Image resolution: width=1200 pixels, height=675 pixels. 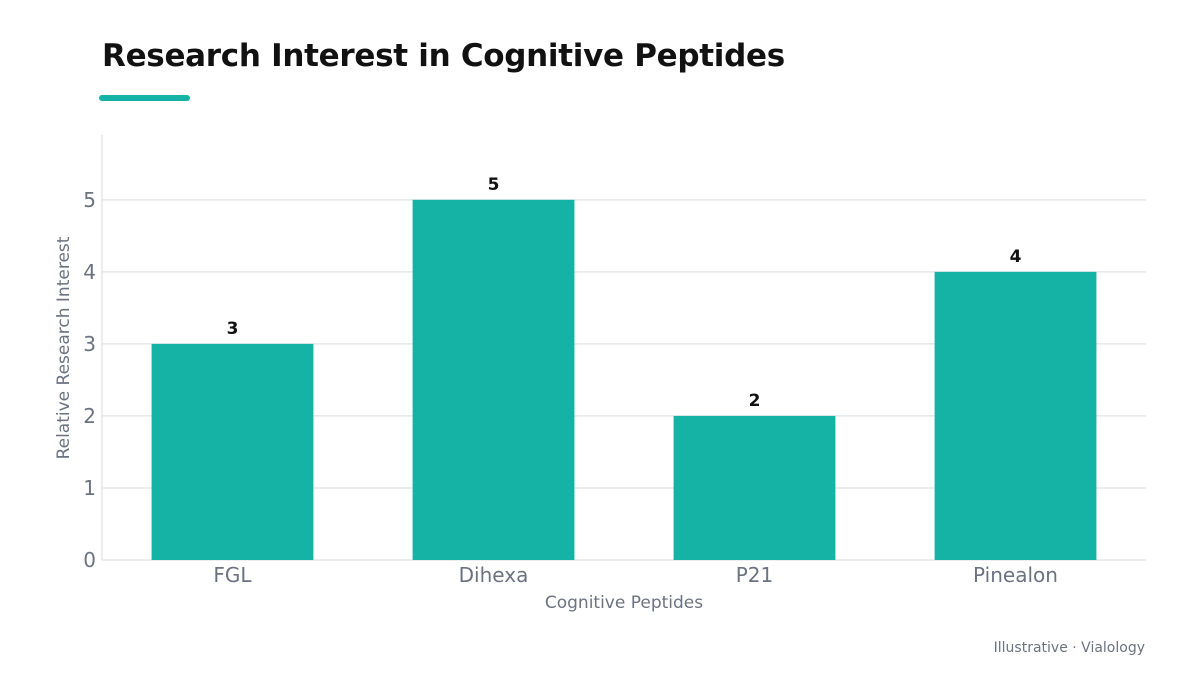 I want to click on x-axis-title: Cognitive Peptides, so click(x=624, y=603).